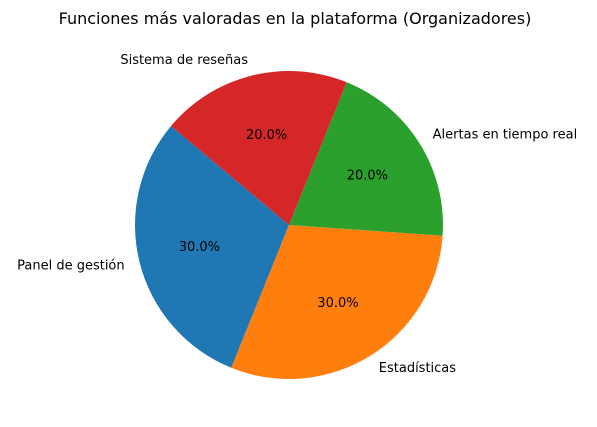 The height and width of the screenshot is (427, 597). Describe the element at coordinates (266, 135) in the screenshot. I see `pct-label-sistema-de-resenas: 20.0%` at that location.